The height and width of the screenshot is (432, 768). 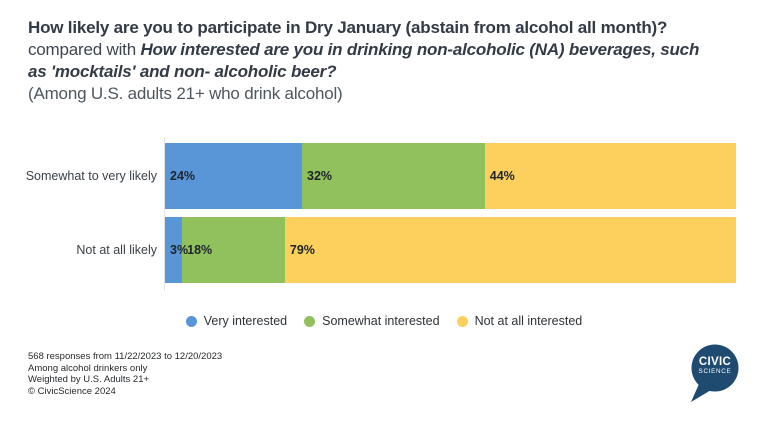 What do you see at coordinates (320, 176) in the screenshot?
I see `value-label: 32%` at bounding box center [320, 176].